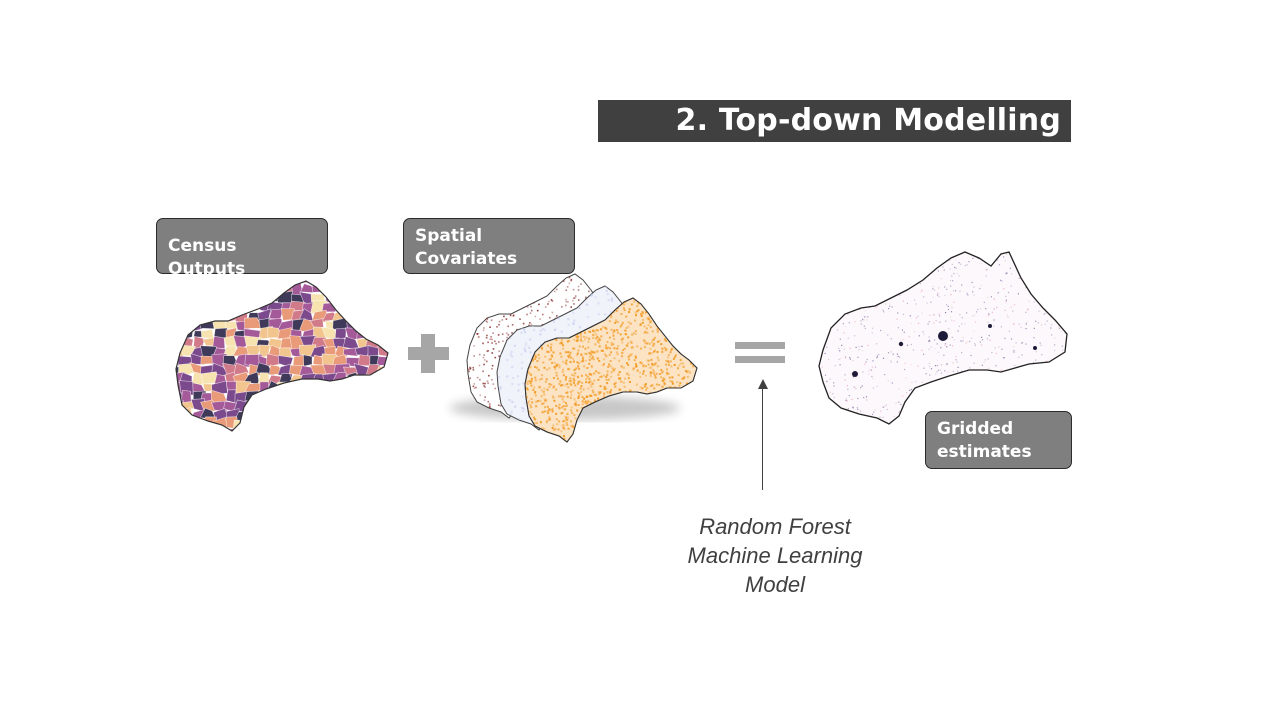 The image size is (1280, 720). What do you see at coordinates (984, 452) in the screenshot?
I see `gridded-estimates-text-2: estimates` at bounding box center [984, 452].